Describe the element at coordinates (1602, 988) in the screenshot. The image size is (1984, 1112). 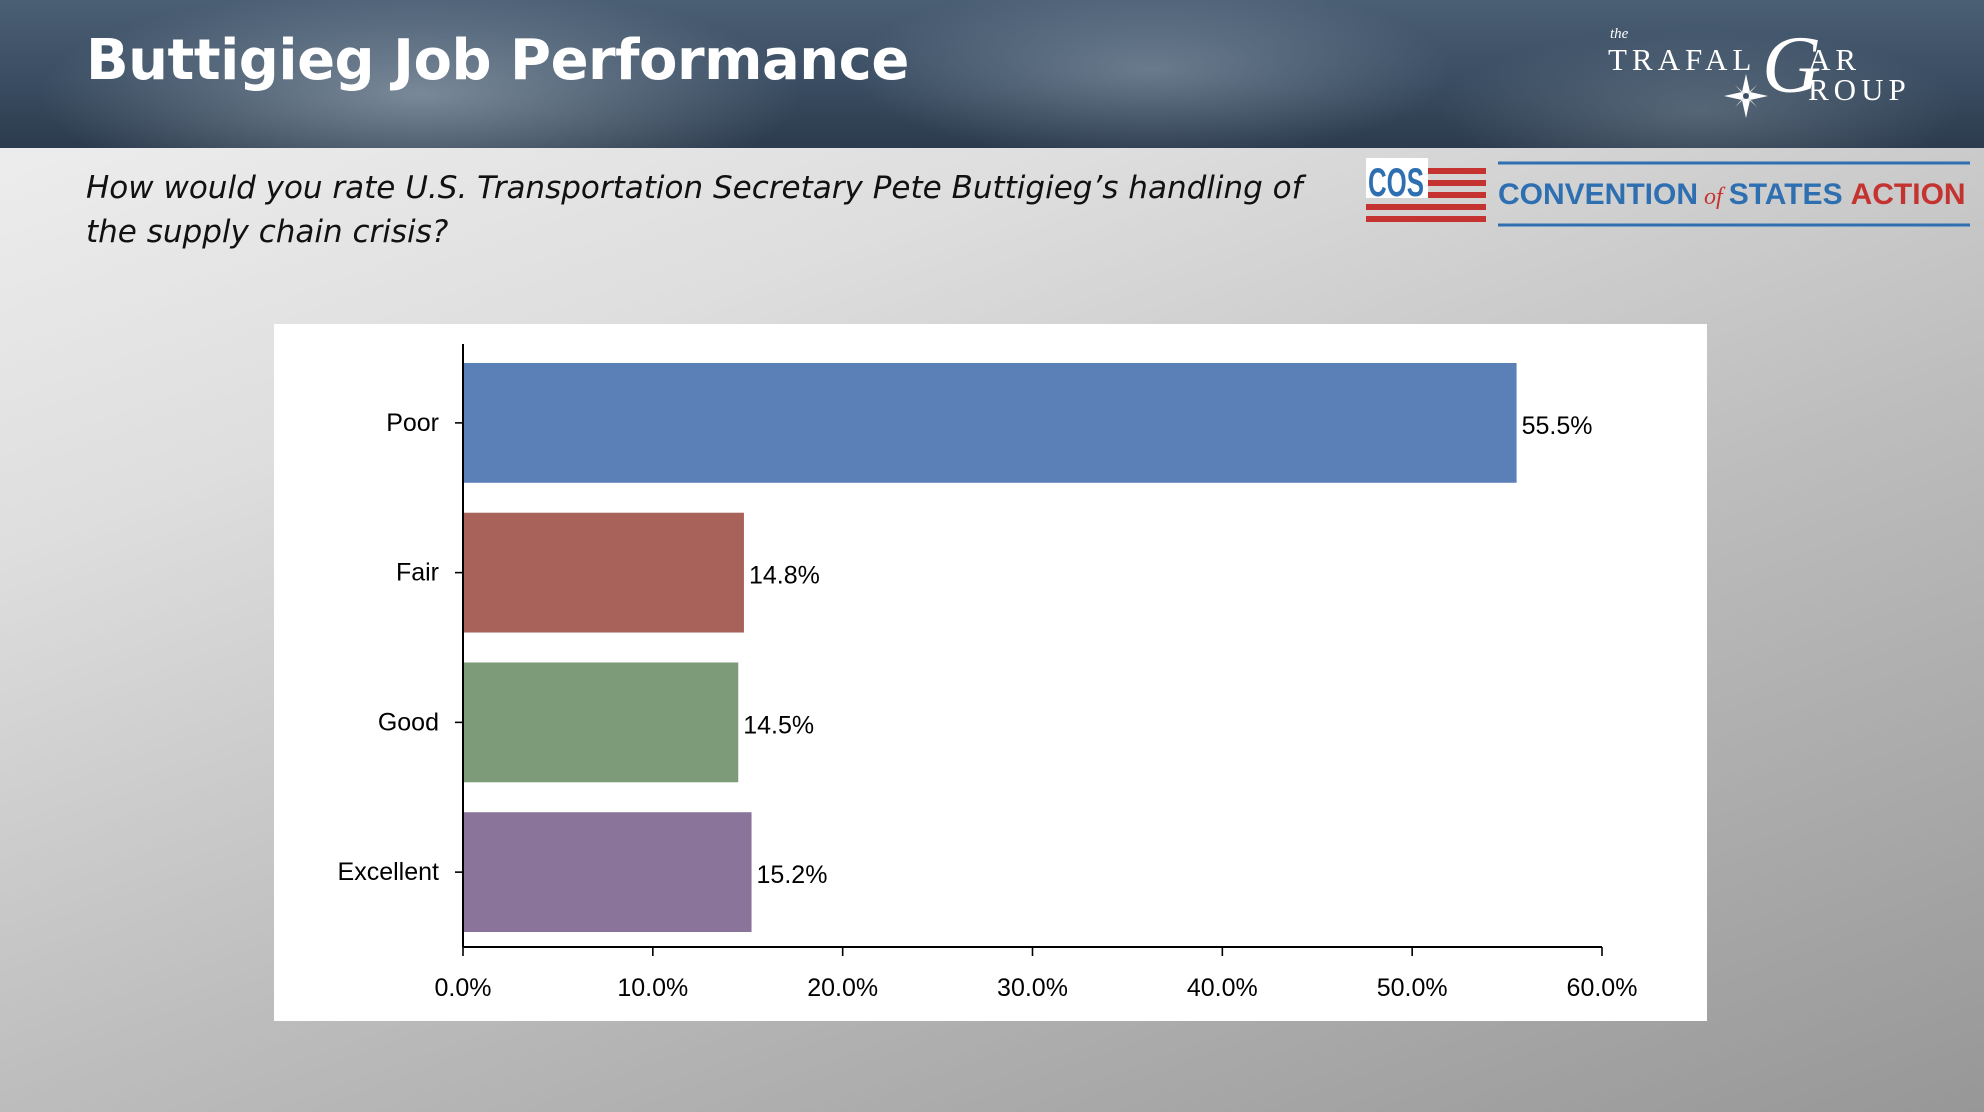
I see `x-tick-label: 60.0%` at that location.